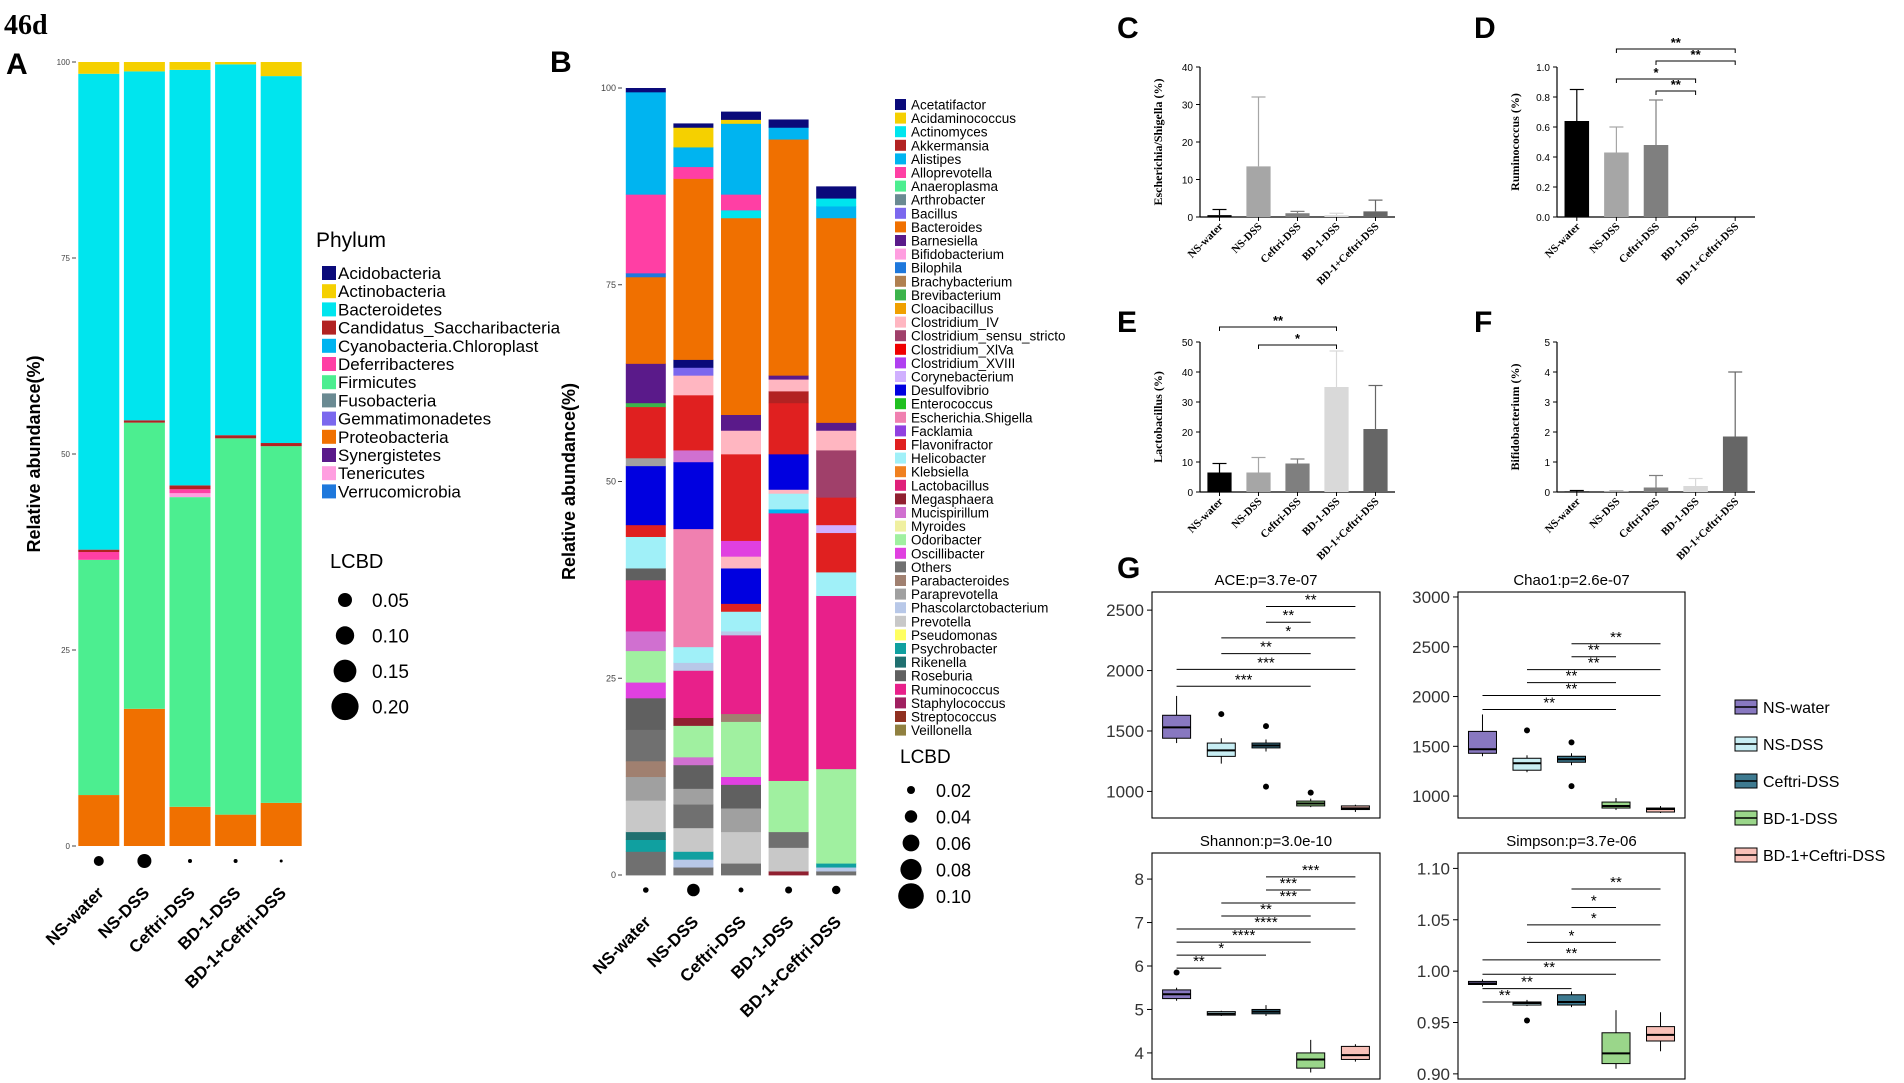  I want to click on panel-g-simpson-box, so click(1661, 1034).